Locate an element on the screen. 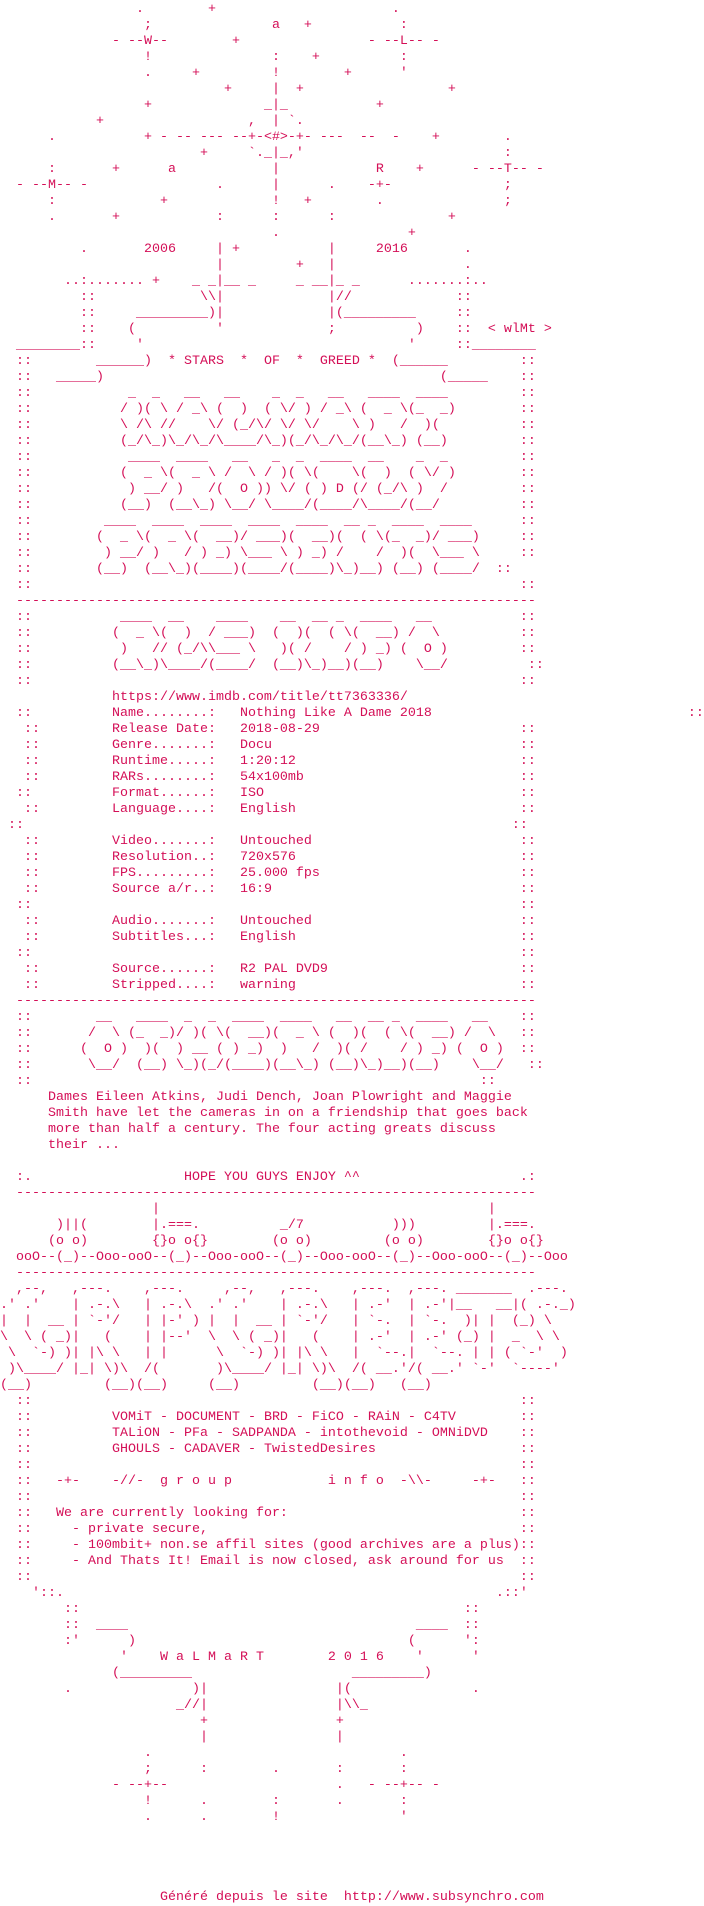 The height and width of the screenshot is (1906, 704). nfo-line: :: ____ __ ____ __ __ _ ____ __ :: is located at coordinates (268, 617).